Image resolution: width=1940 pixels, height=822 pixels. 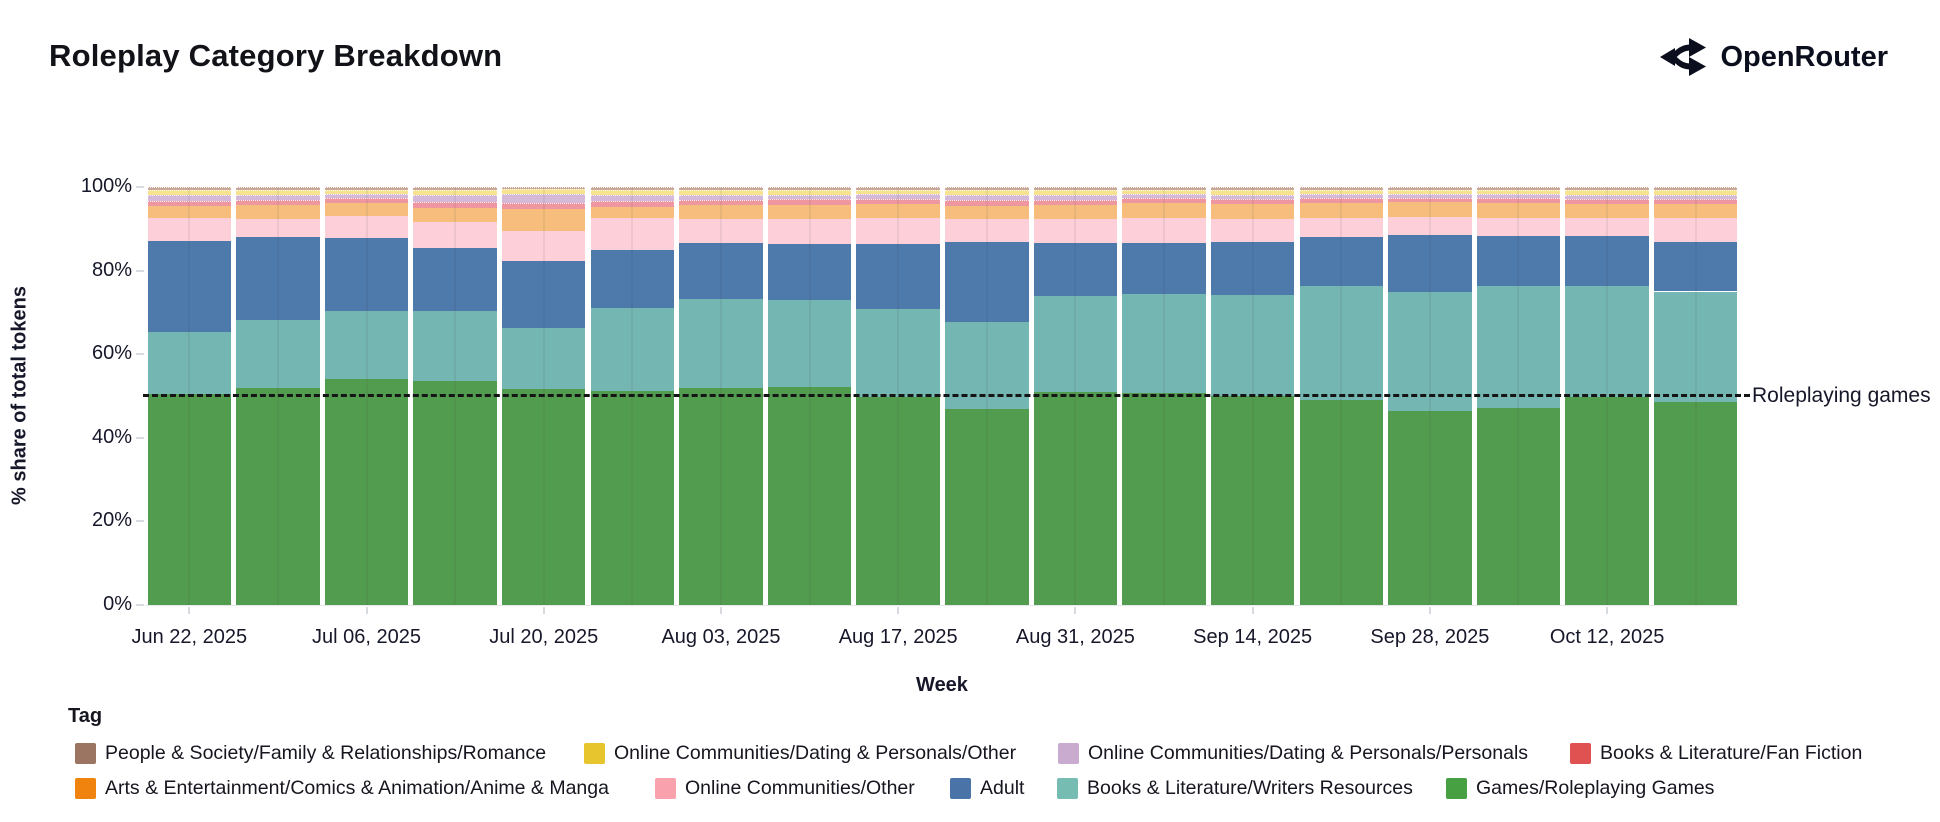 I want to click on legend-item: Adult, so click(x=987, y=788).